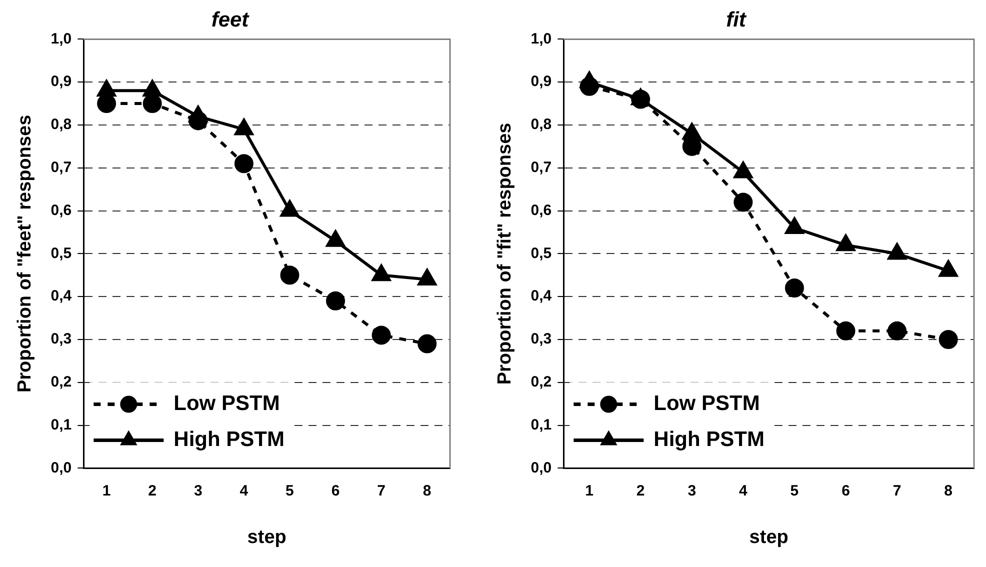 The width and height of the screenshot is (986, 567). Describe the element at coordinates (505, 253) in the screenshot. I see `y-axis-title: Proportion of "fit" responses` at that location.